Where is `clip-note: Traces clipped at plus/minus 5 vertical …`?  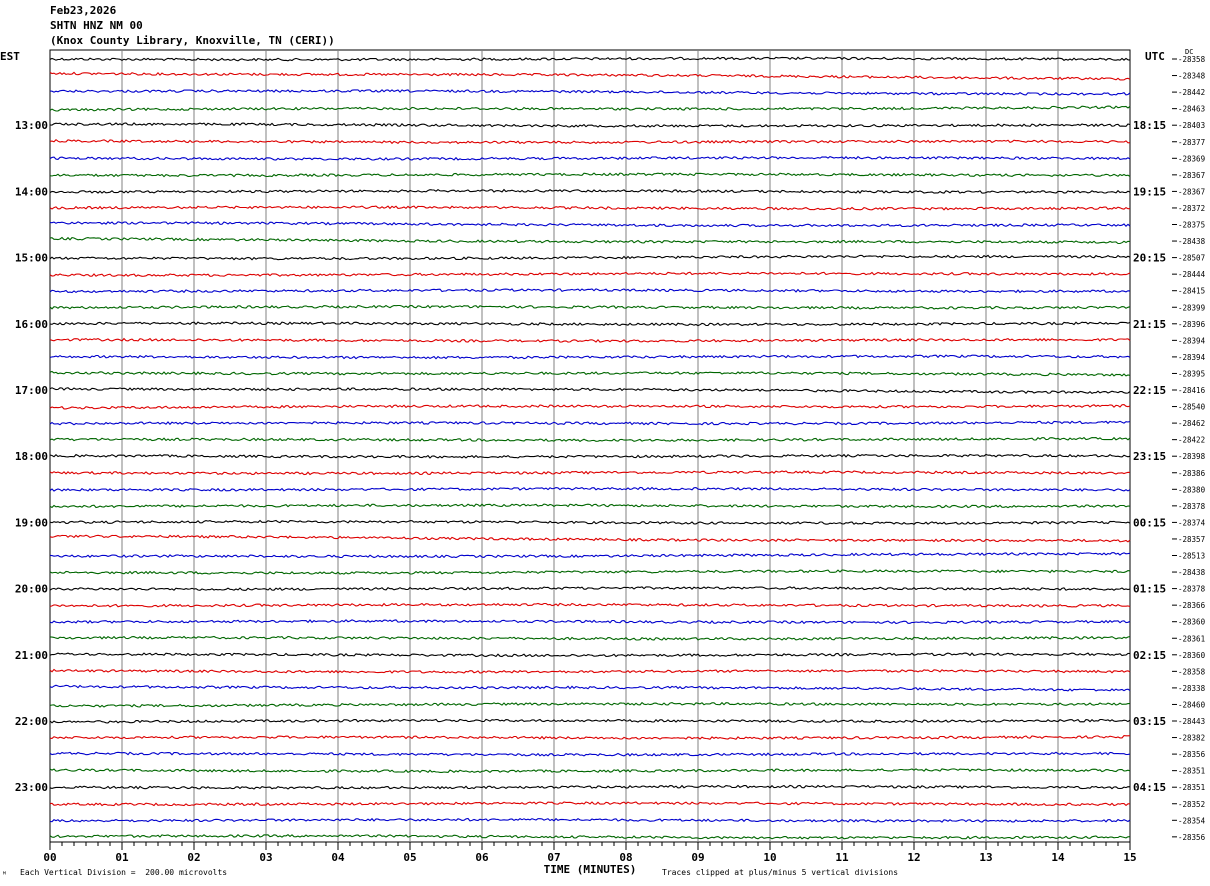
clip-note: Traces clipped at plus/minus 5 vertical … is located at coordinates (780, 872).